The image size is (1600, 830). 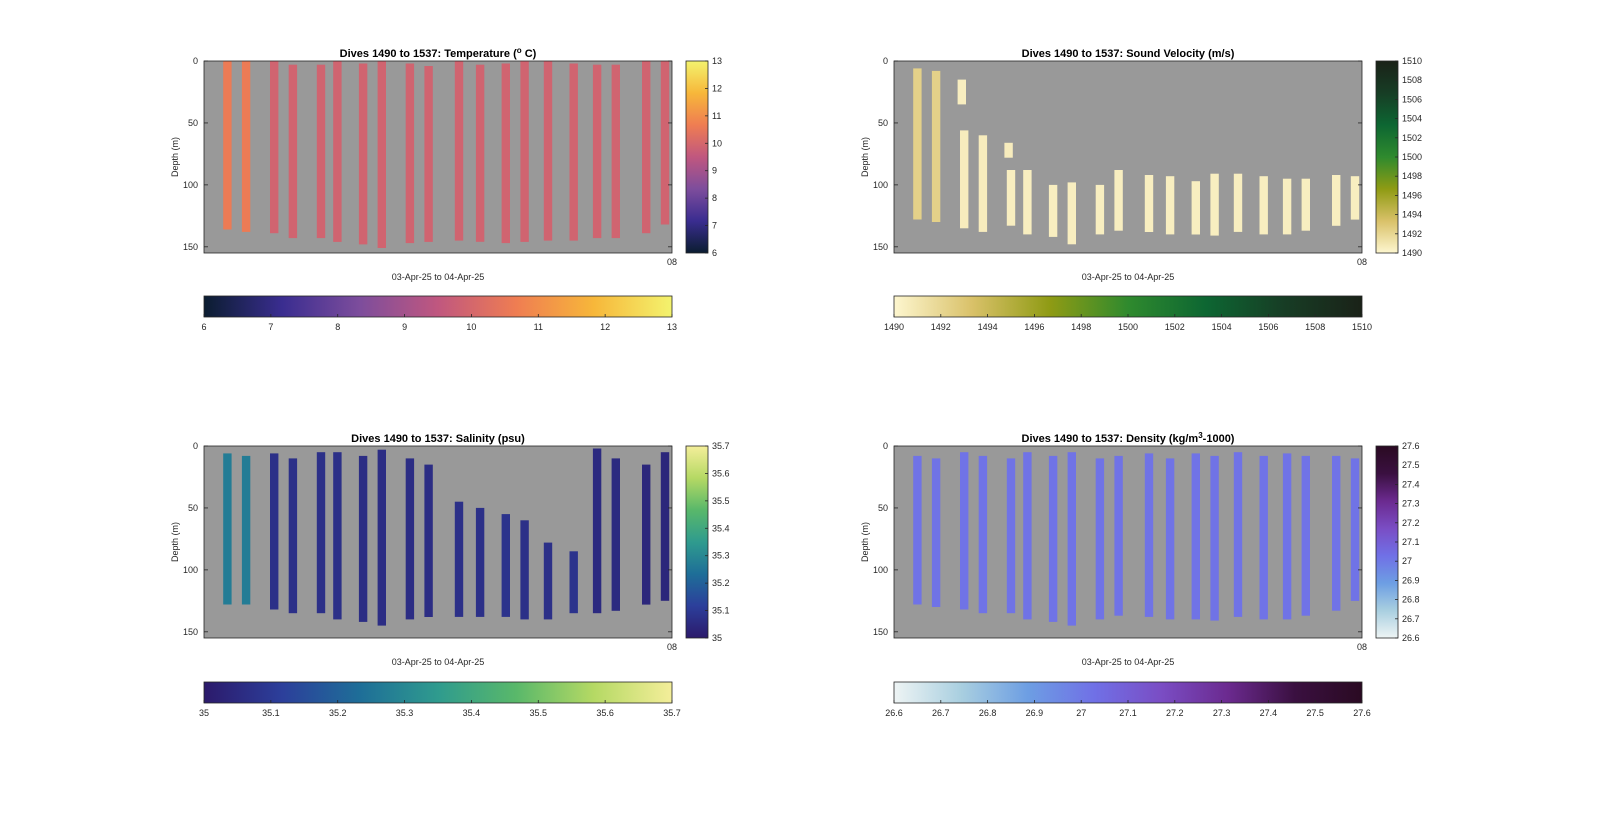 What do you see at coordinates (529, 54) in the screenshot?
I see `chart-title-end: C)` at bounding box center [529, 54].